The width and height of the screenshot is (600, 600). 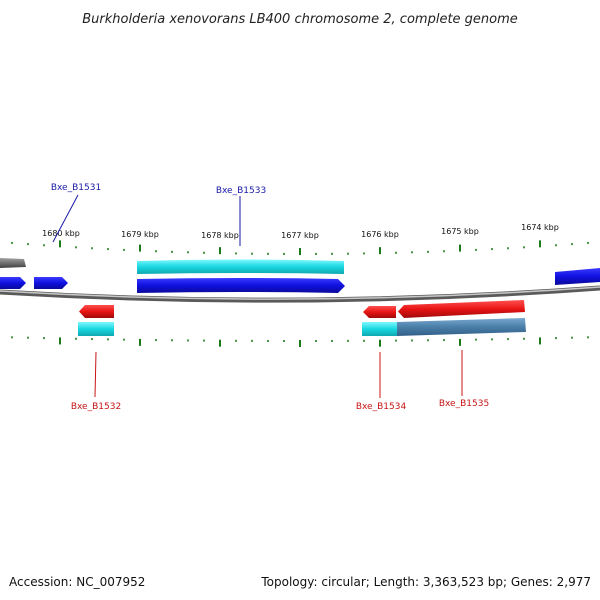 I want to click on scale-label-1674: 1674 kbp, so click(x=540, y=227).